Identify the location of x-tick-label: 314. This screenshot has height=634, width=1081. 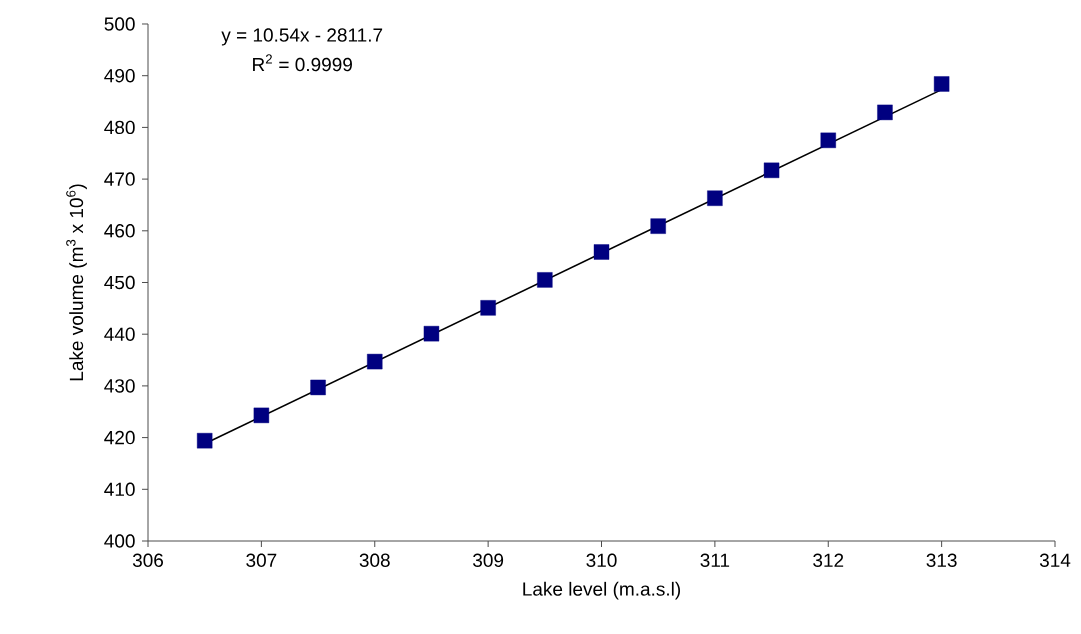
(1055, 560).